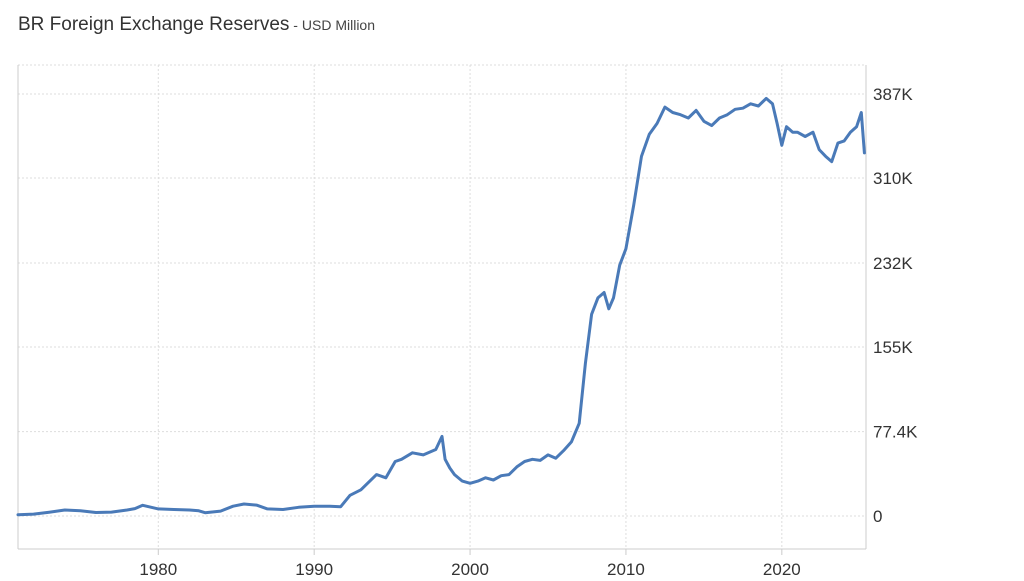 The width and height of the screenshot is (1024, 581). I want to click on x-axis-ticks: 1980 1990 2000 2010 2020, so click(470, 564).